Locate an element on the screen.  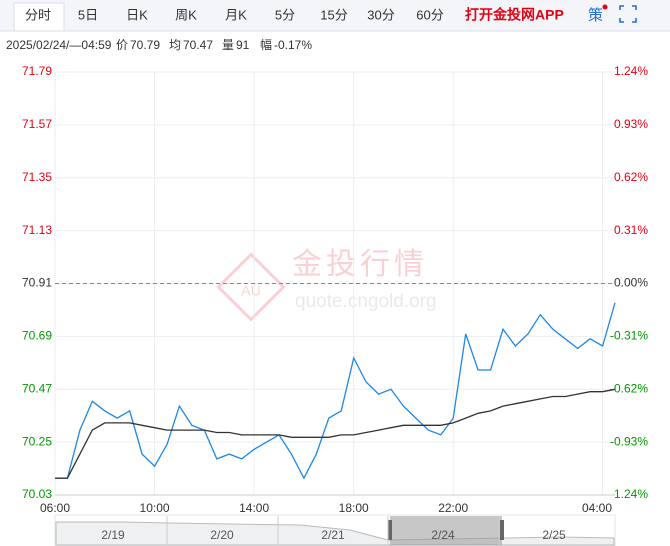
y-tick-label: 70.47 is located at coordinates (37, 388).